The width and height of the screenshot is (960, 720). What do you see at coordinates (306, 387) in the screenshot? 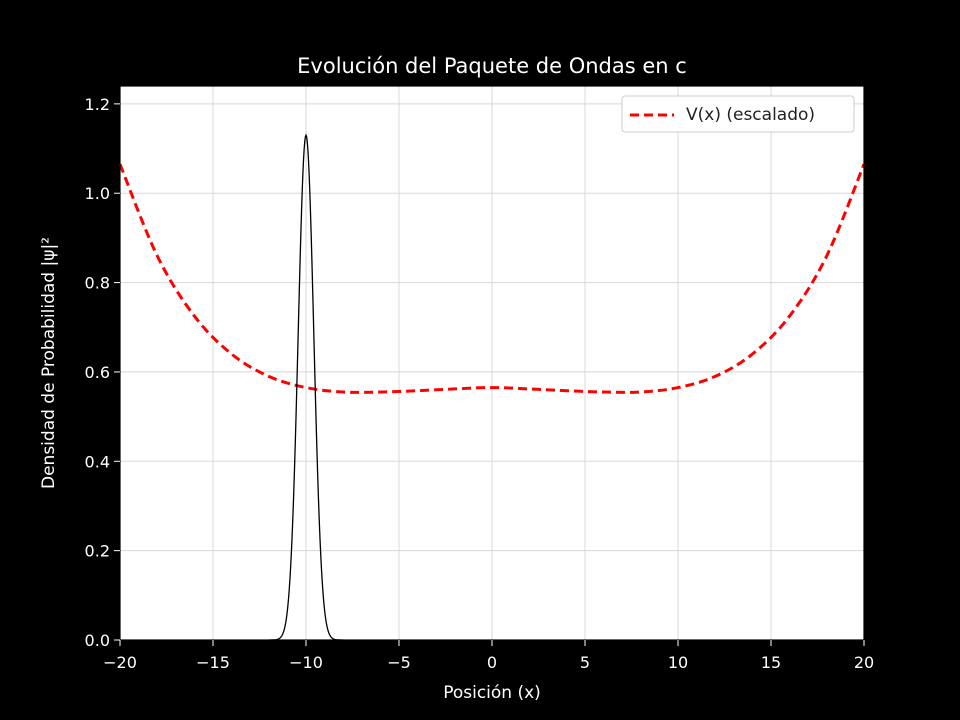
I see `wave-packet-curve` at bounding box center [306, 387].